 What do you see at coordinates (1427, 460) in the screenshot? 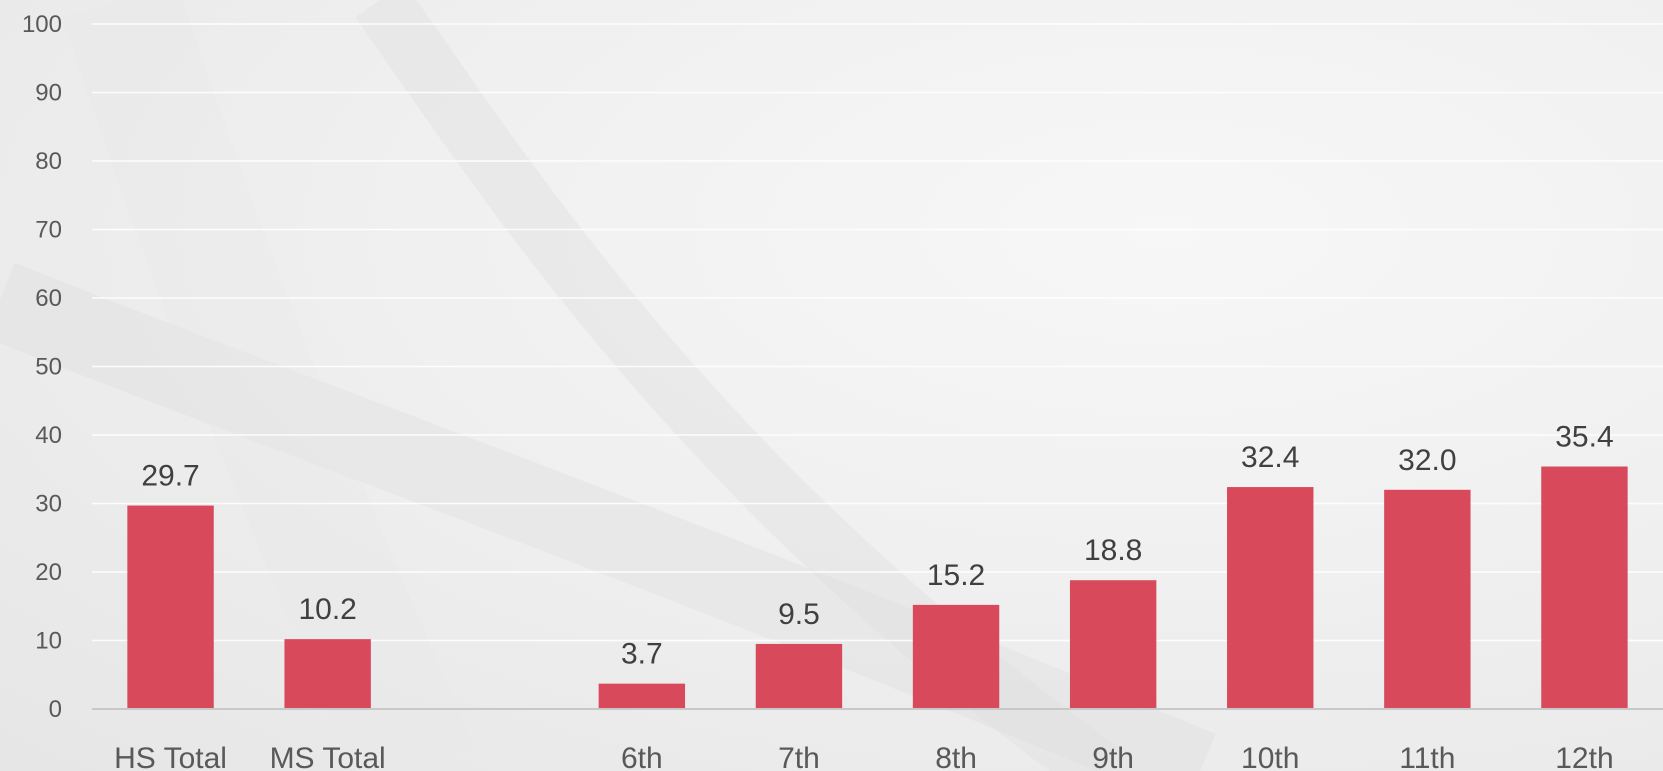
I see `data-label: 32.0` at bounding box center [1427, 460].